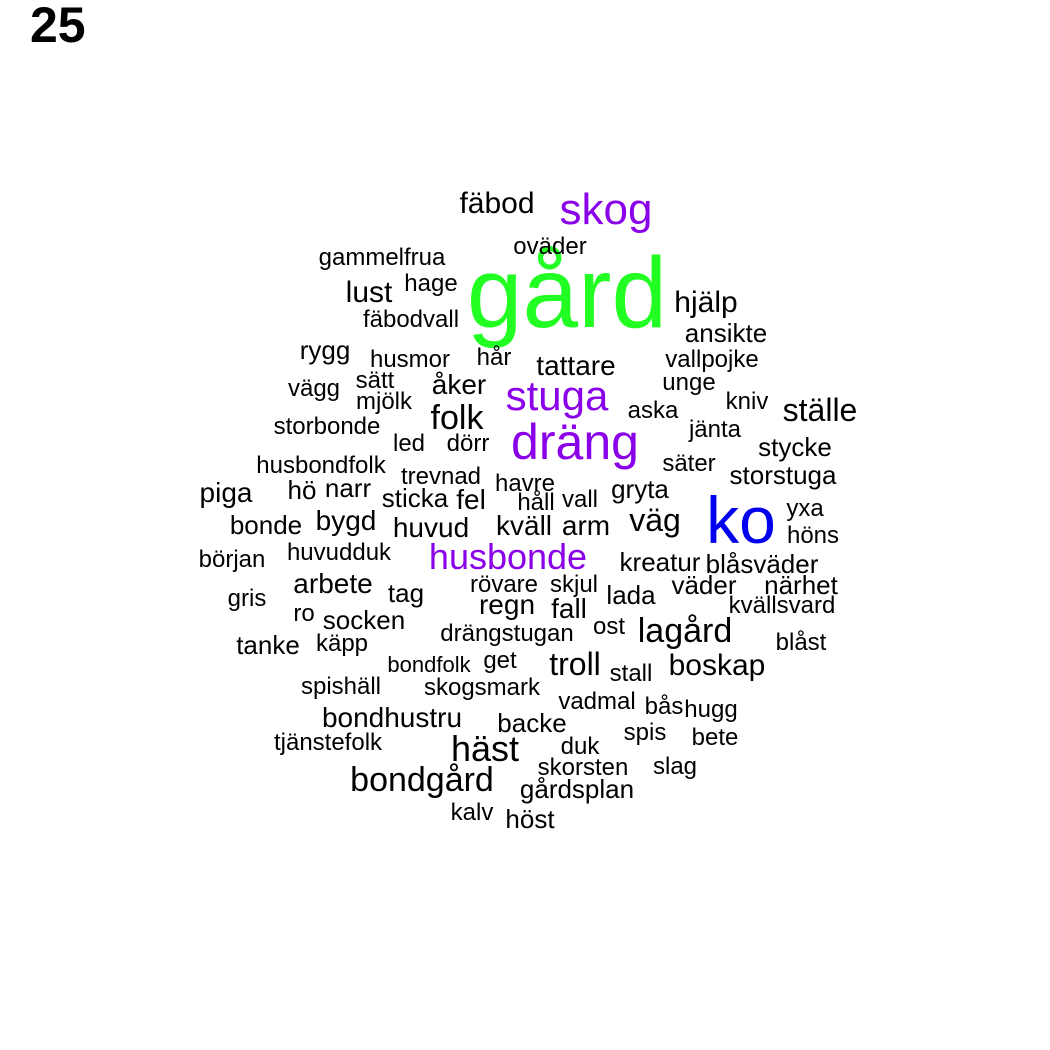 The width and height of the screenshot is (1050, 1050). I want to click on cloud-word: blåsväder, so click(762, 564).